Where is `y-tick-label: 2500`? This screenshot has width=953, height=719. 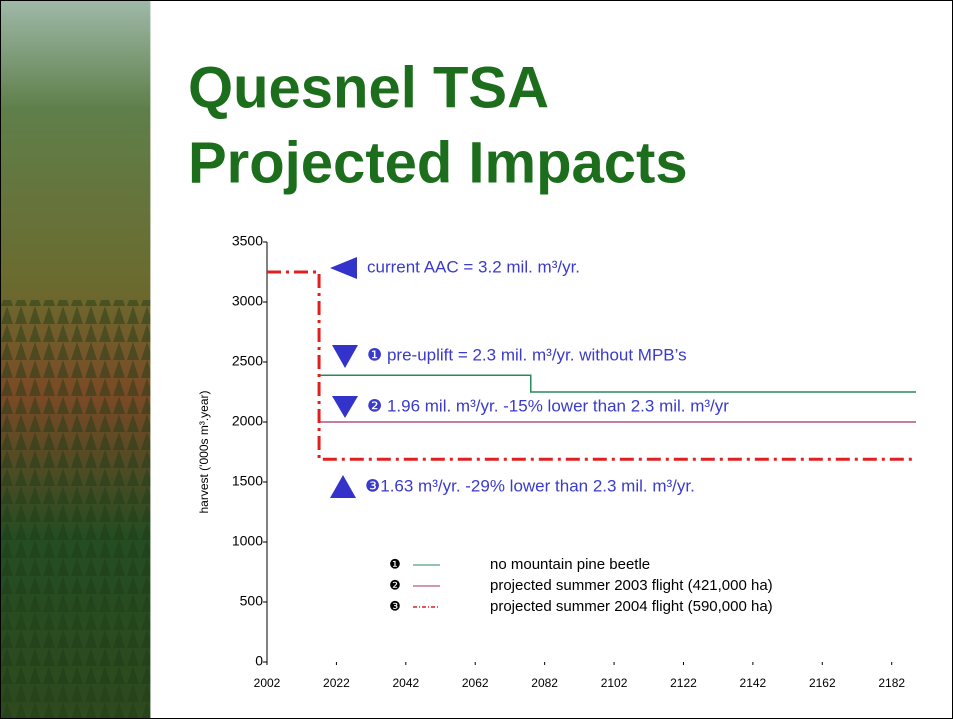
y-tick-label: 2500 is located at coordinates (247, 361).